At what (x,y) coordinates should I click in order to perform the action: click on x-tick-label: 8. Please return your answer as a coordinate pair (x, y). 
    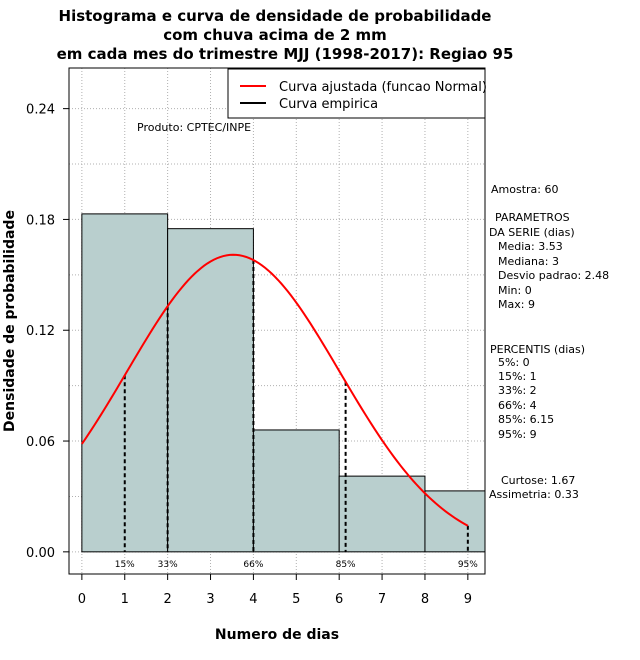
    Looking at the image, I should click on (425, 599).